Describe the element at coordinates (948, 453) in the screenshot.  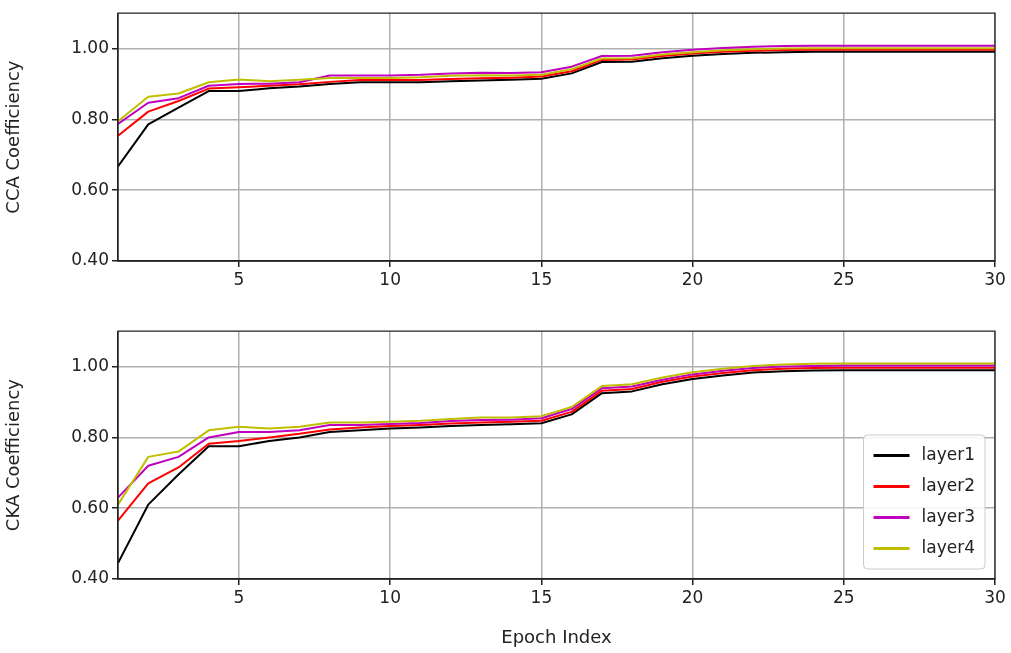
I see `legend-label: layer1` at that location.